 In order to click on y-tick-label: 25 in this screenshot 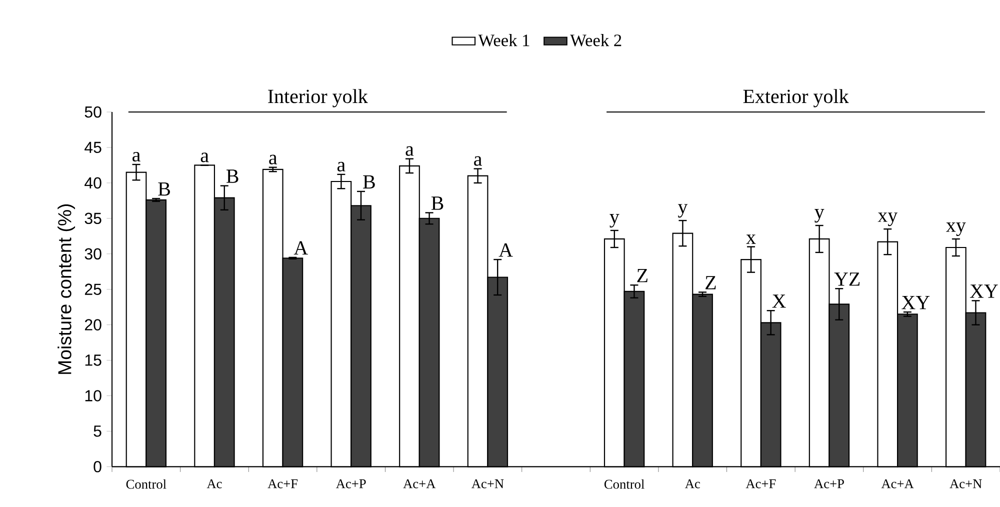, I will do `click(93, 289)`.